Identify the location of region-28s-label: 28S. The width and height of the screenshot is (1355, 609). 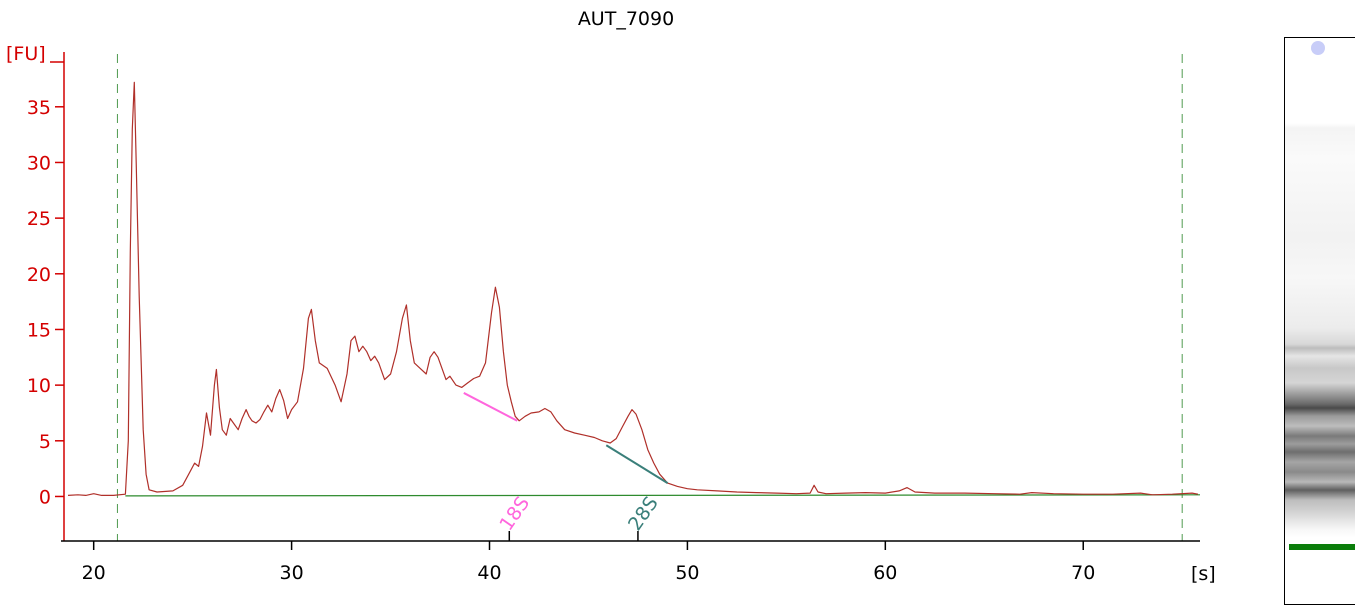
(643, 514).